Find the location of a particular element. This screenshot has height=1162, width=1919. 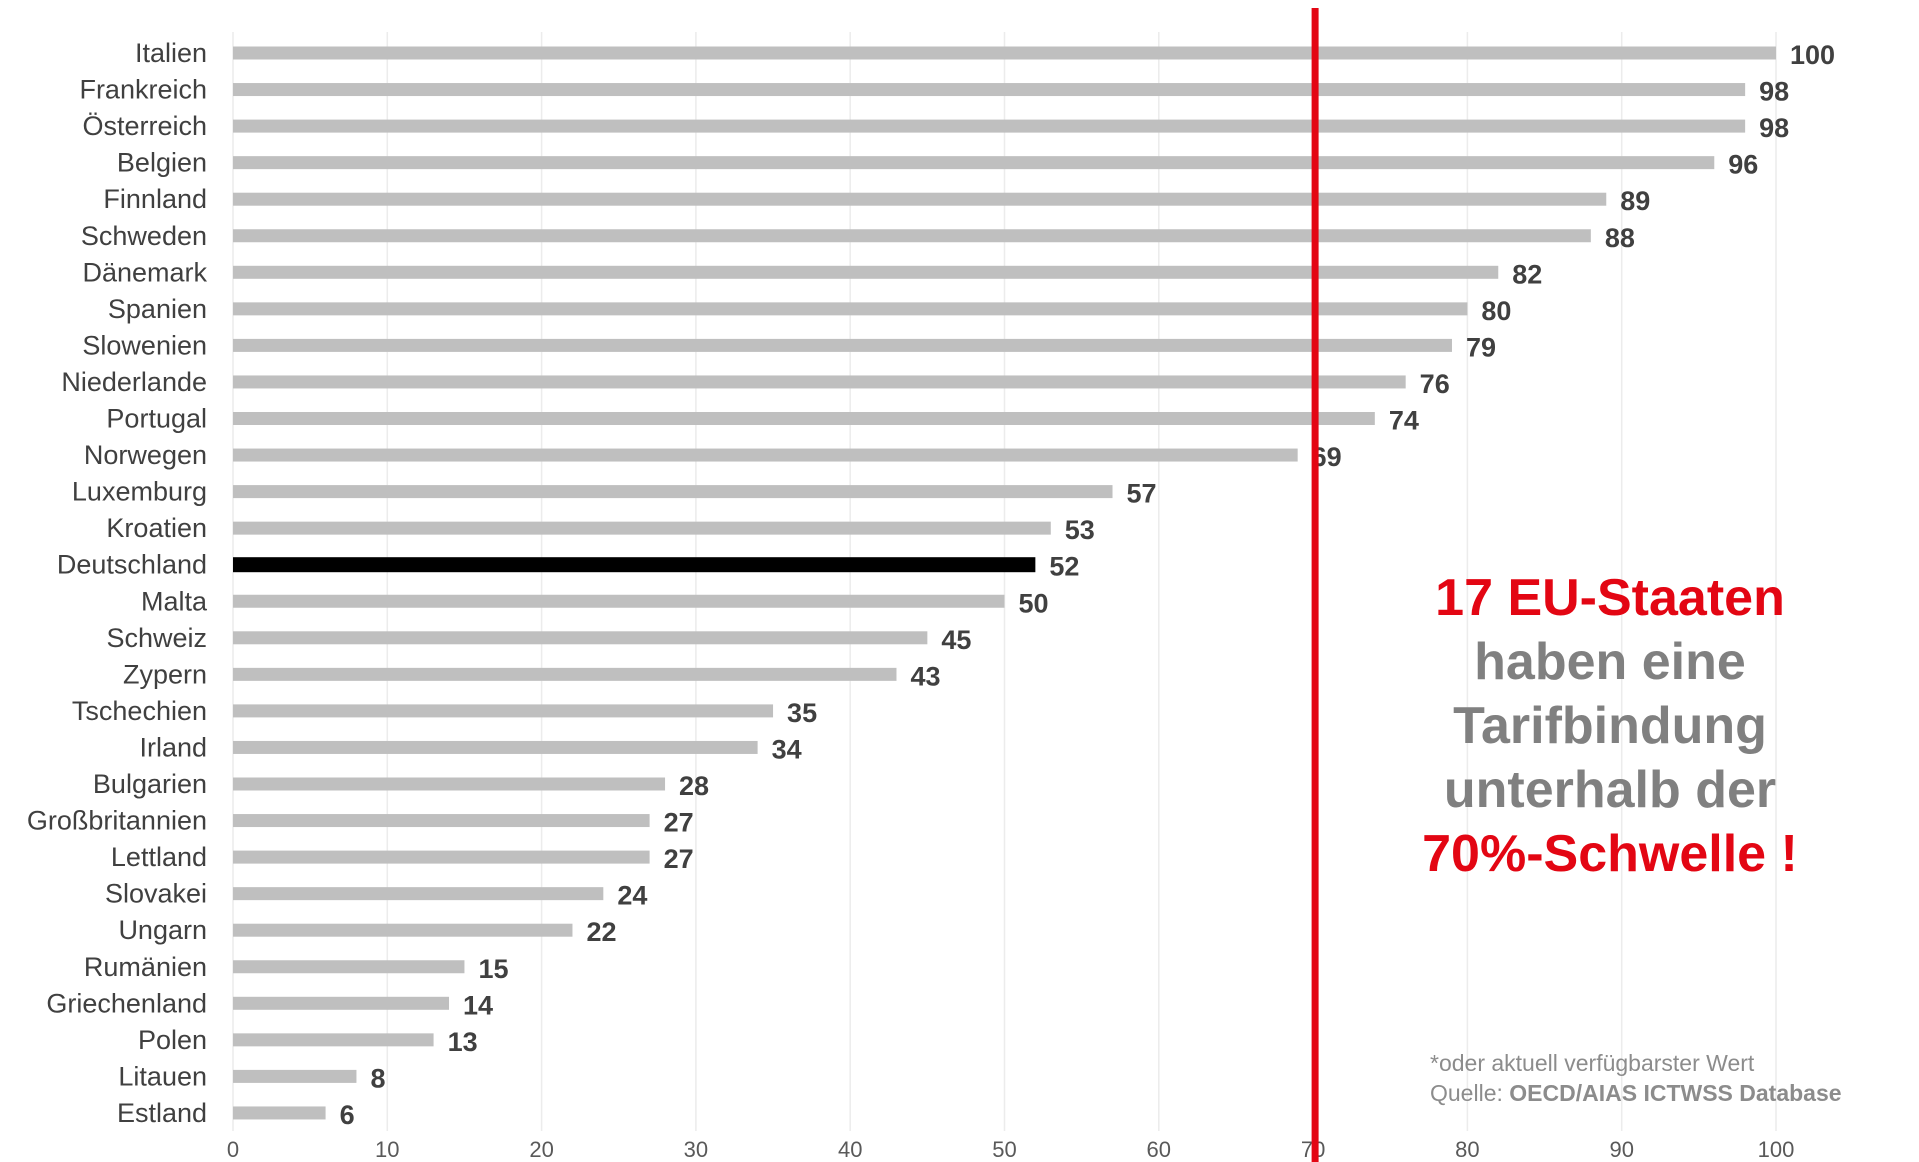

category-label: Litauen is located at coordinates (162, 1076).